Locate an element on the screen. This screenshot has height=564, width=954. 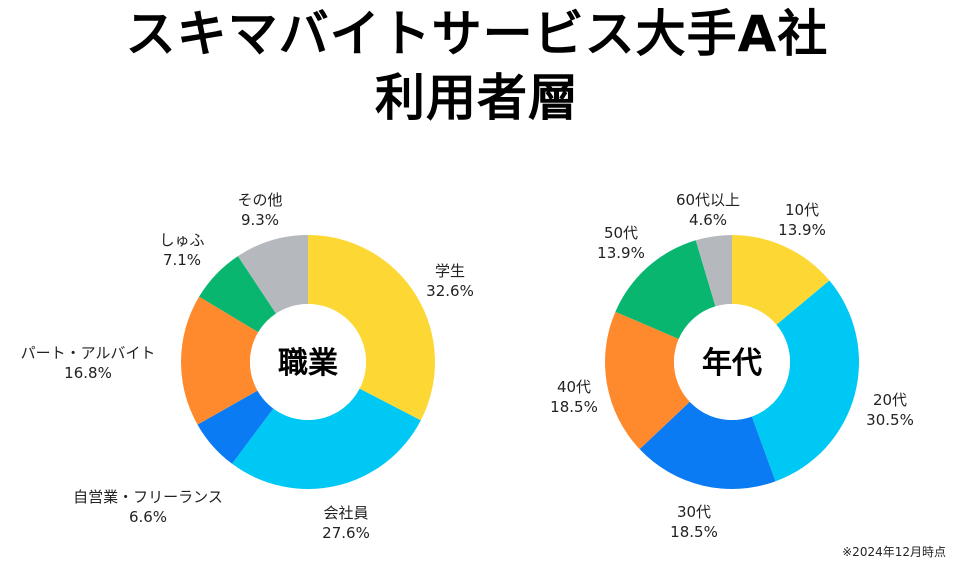
donut-1-center-label: 職業 is located at coordinates (308, 363).